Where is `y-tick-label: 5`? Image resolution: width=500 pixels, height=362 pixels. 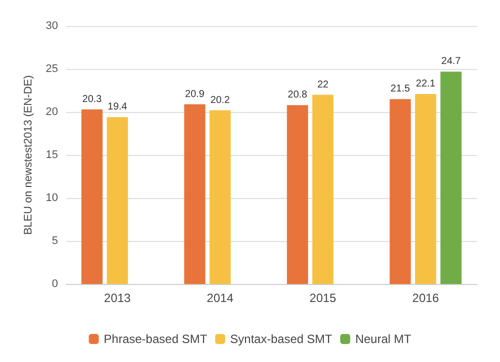
y-tick-label: 5 is located at coordinates (55, 241).